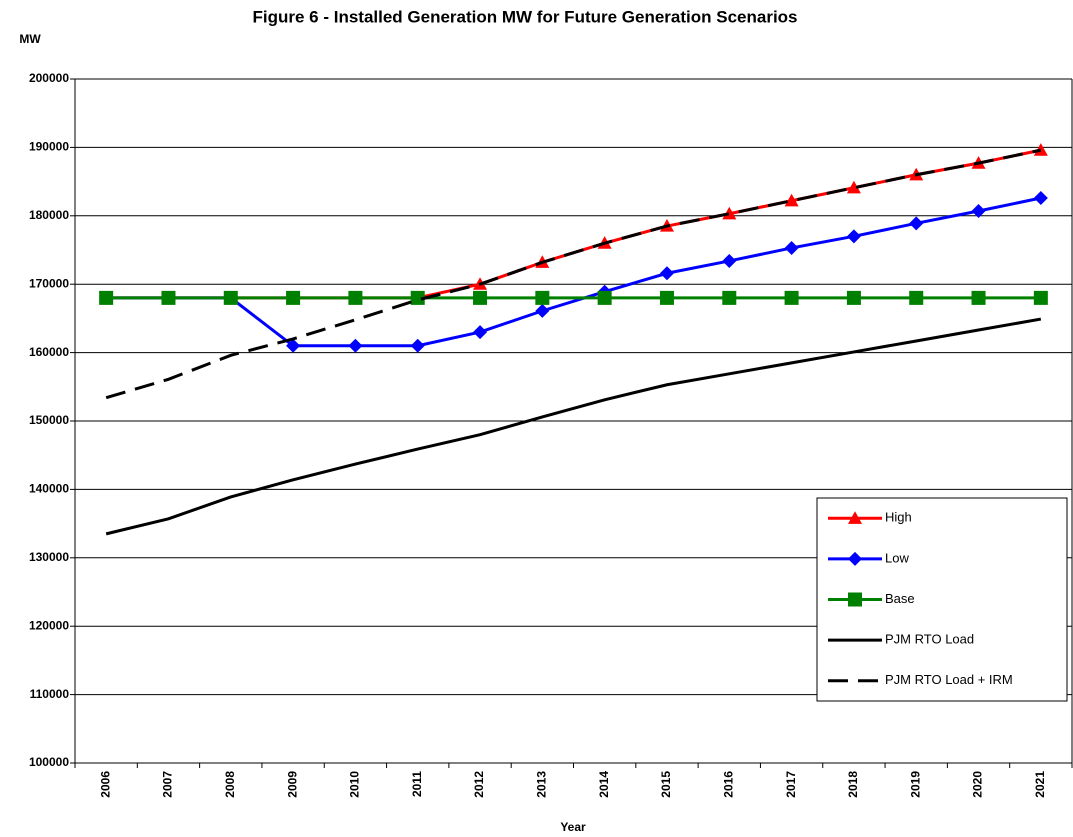 The width and height of the screenshot is (1073, 837). I want to click on x-tick-label: 2017, so click(791, 784).